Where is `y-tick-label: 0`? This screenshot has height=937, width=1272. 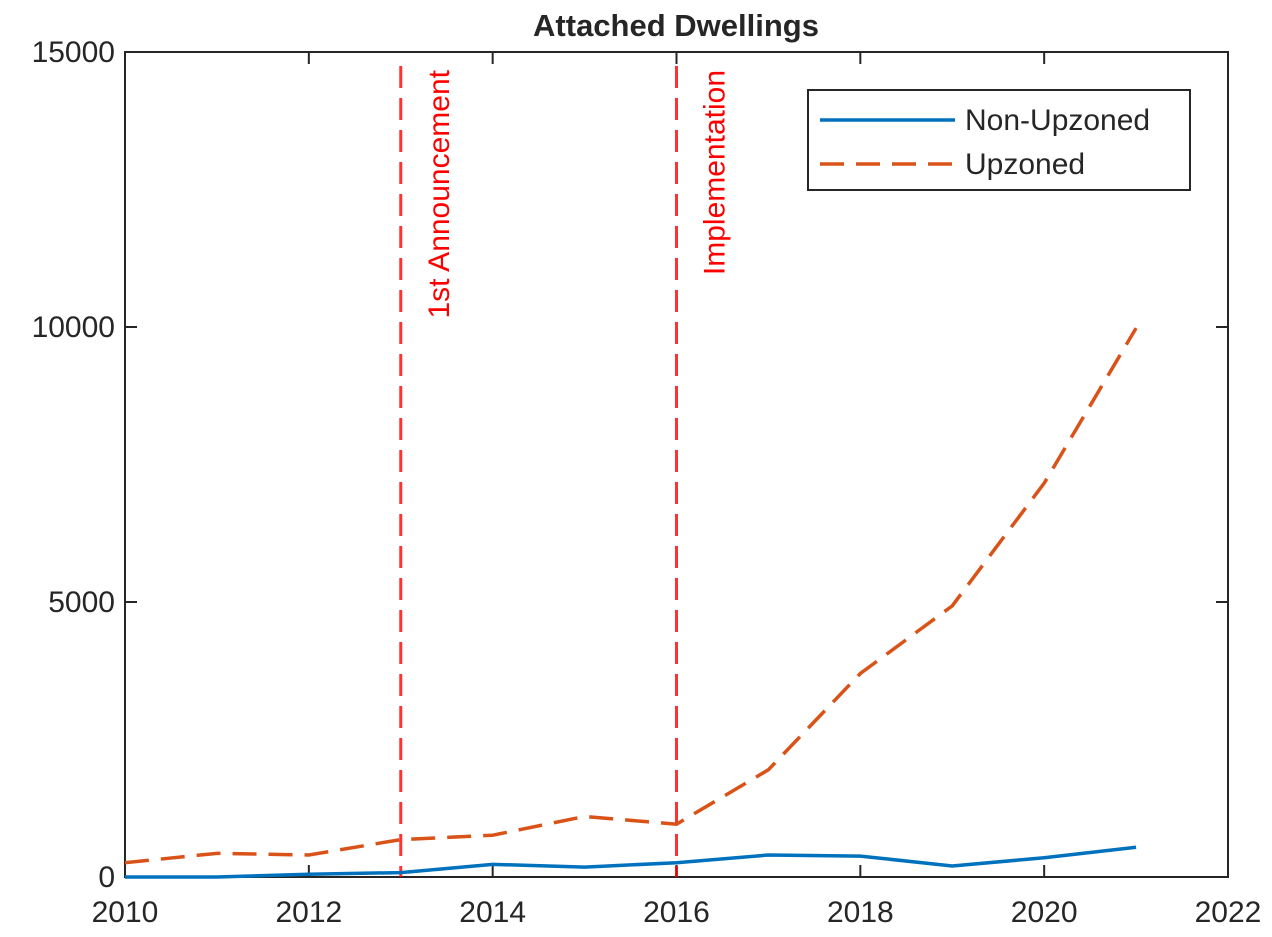 y-tick-label: 0 is located at coordinates (106, 877).